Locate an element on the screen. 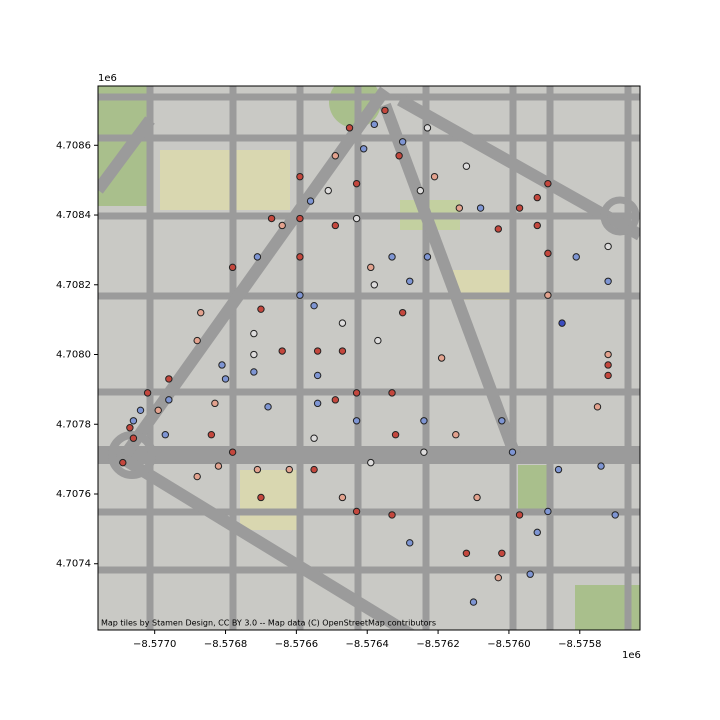 This screenshot has height=720, width=720. y-tick-label: 4.7082 is located at coordinates (73, 285).